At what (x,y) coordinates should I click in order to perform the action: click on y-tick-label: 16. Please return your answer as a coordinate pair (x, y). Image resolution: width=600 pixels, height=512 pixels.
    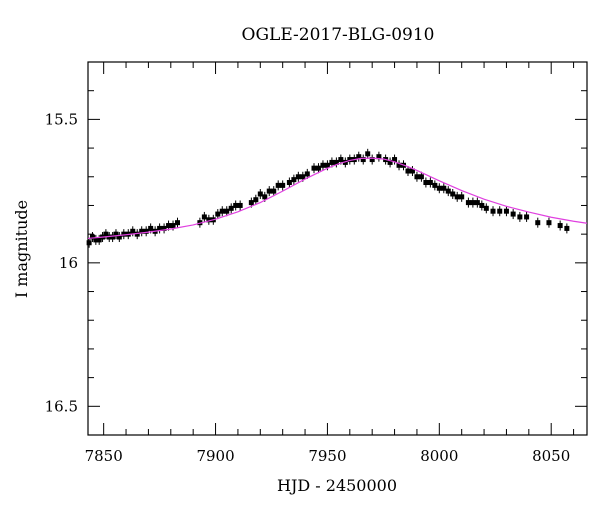
    Looking at the image, I should click on (68, 263).